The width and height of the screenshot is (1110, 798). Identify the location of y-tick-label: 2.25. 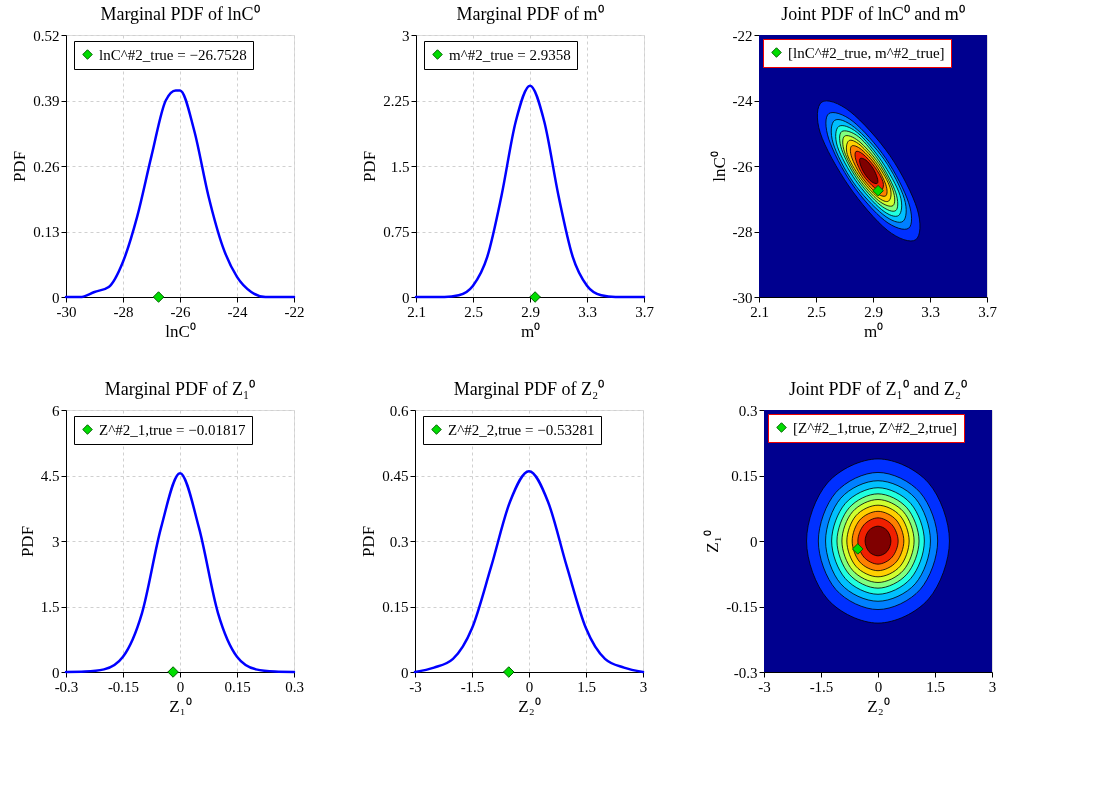
(396, 101).